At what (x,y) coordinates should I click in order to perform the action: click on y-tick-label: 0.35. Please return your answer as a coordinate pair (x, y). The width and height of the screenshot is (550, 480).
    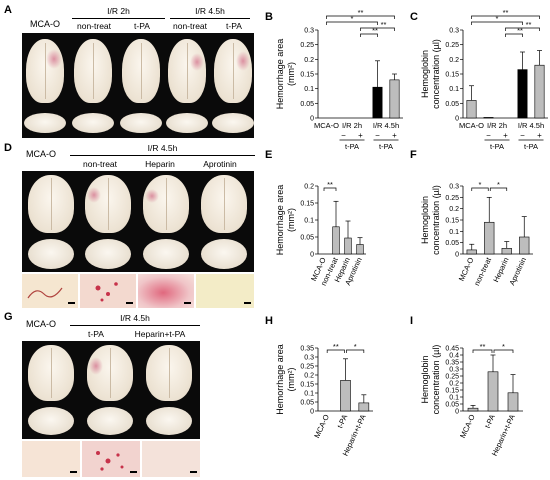
    Looking at the image, I should click on (307, 349).